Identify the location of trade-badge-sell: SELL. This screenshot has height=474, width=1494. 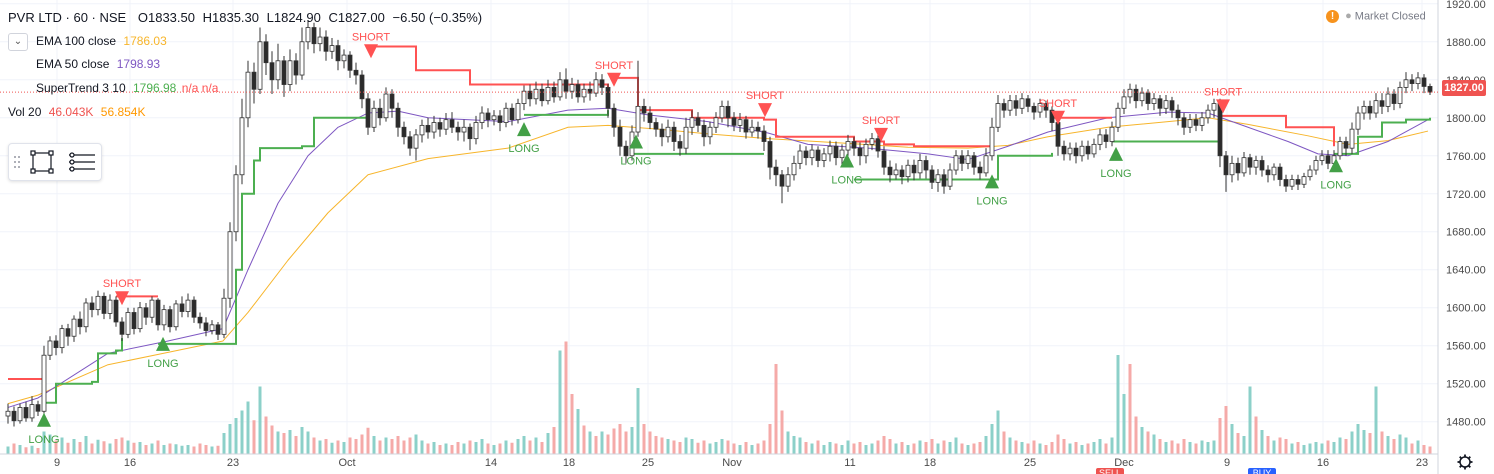
(1110, 471).